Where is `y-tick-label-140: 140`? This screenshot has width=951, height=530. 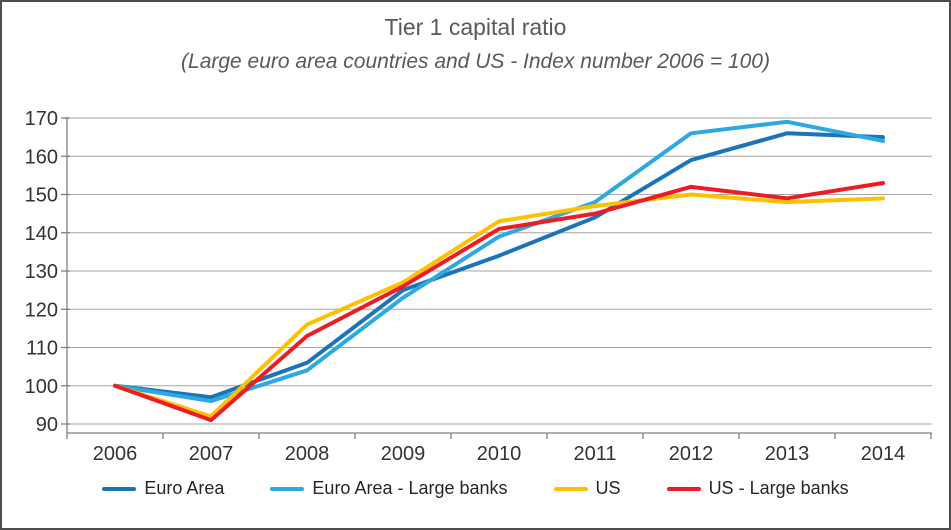
y-tick-label-140: 140 is located at coordinates (41, 234).